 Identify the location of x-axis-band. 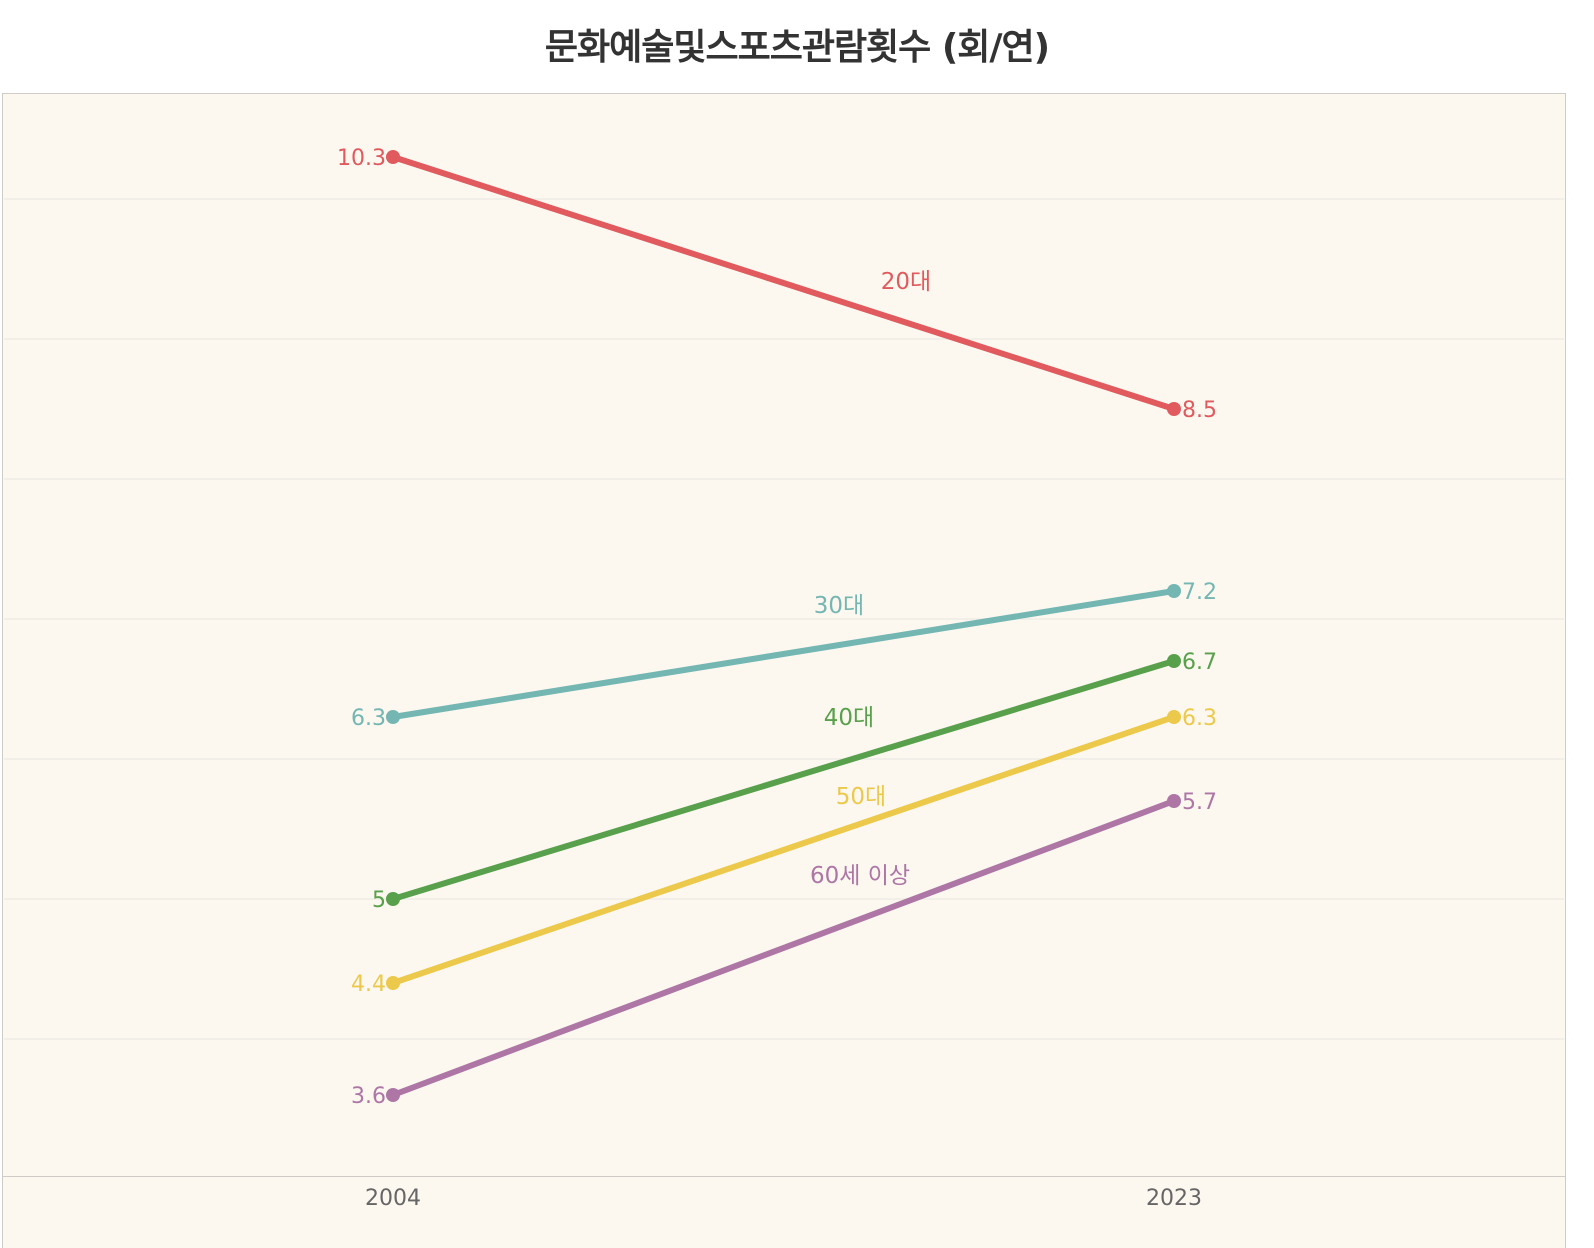
(784, 1212).